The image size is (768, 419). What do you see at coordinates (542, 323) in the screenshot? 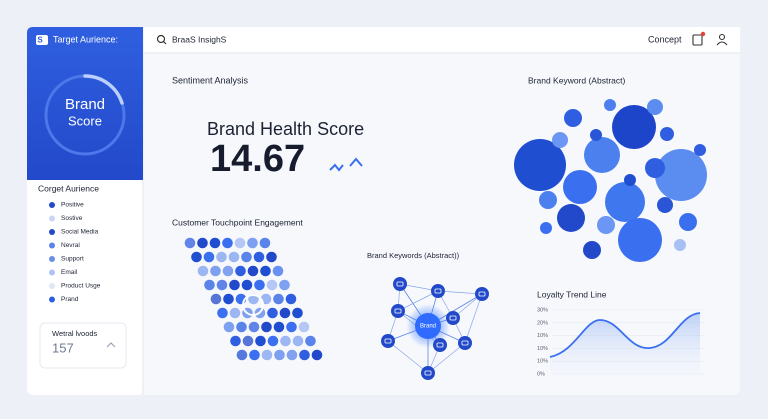
I see `y-axis-label: 20%` at bounding box center [542, 323].